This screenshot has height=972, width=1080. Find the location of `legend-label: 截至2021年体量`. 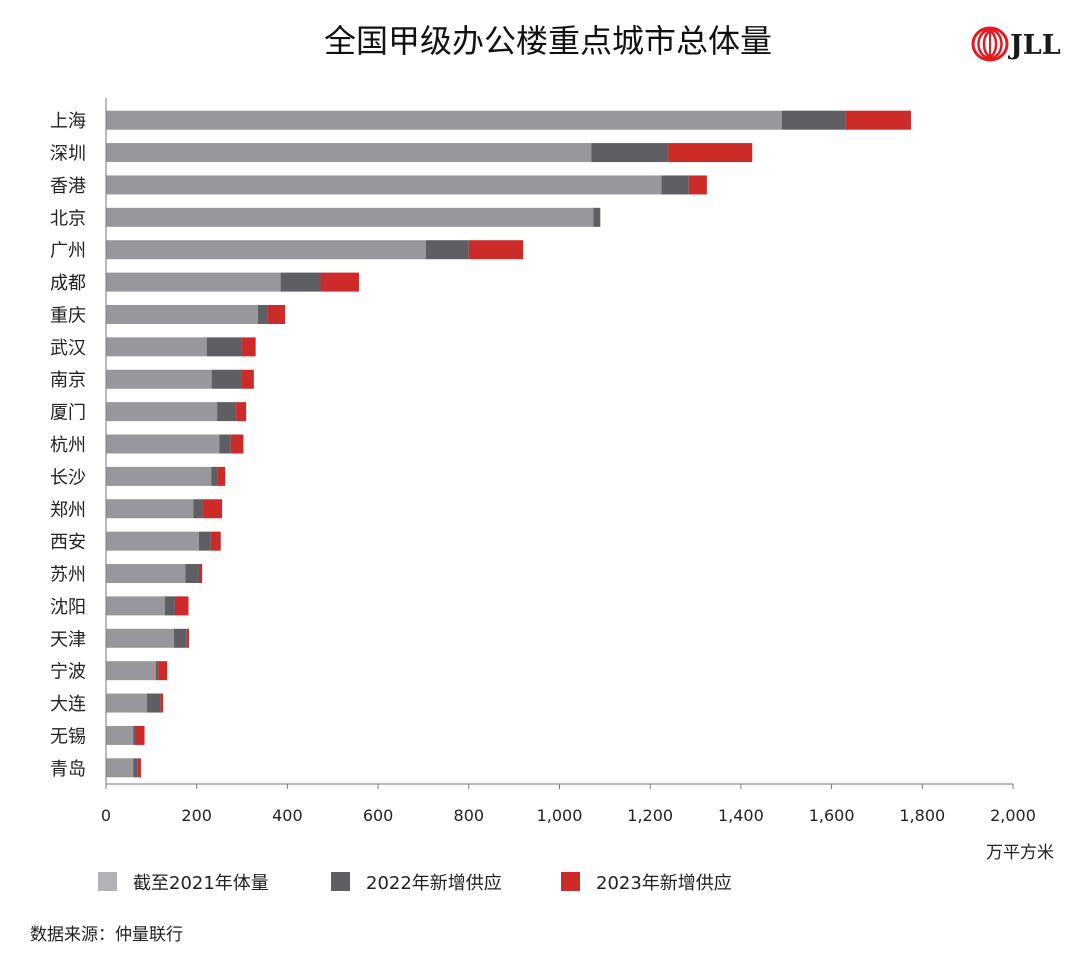

legend-label: 截至2021年体量 is located at coordinates (201, 883).